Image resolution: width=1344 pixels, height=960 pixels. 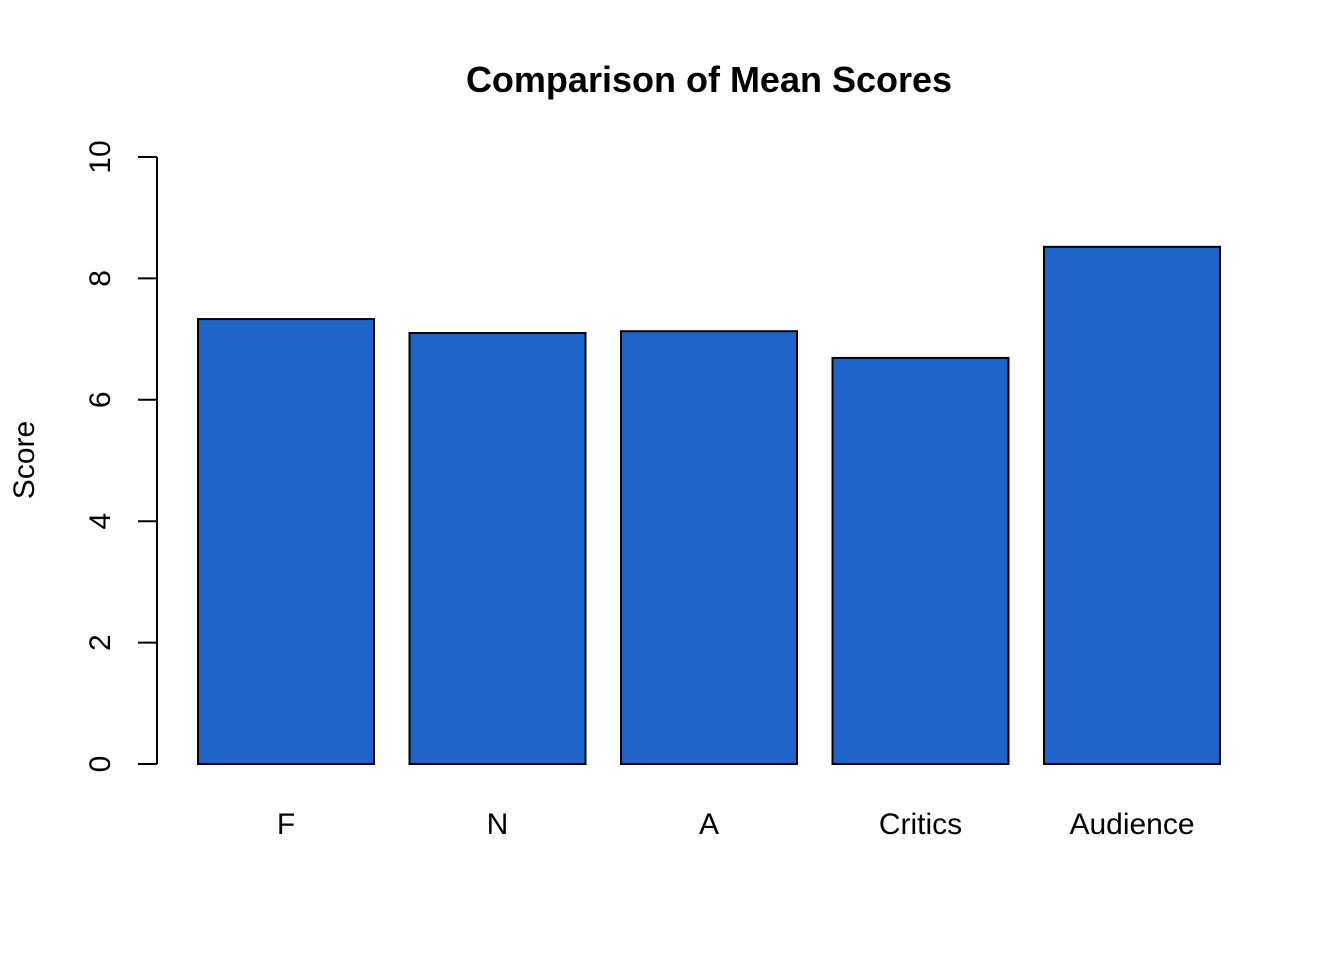 What do you see at coordinates (100, 521) in the screenshot?
I see `y-tick-label: 4` at bounding box center [100, 521].